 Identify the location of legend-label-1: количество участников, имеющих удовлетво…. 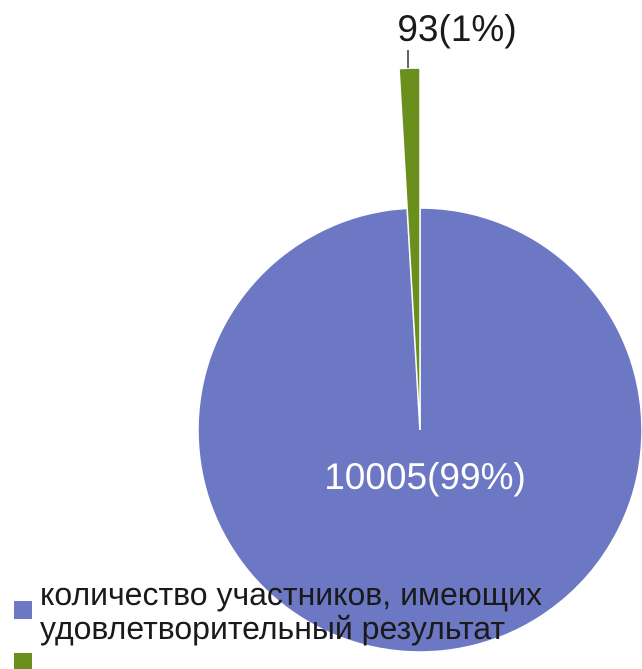
(340, 611).